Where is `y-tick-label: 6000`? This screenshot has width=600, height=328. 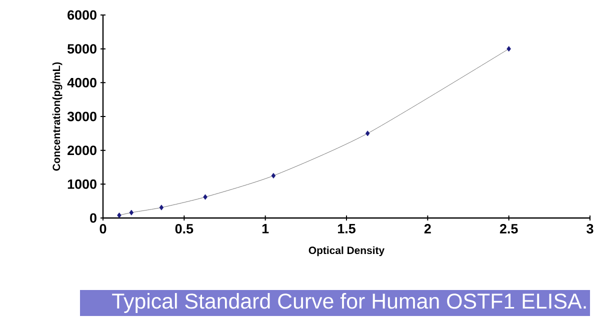
y-tick-label: 6000 is located at coordinates (82, 15).